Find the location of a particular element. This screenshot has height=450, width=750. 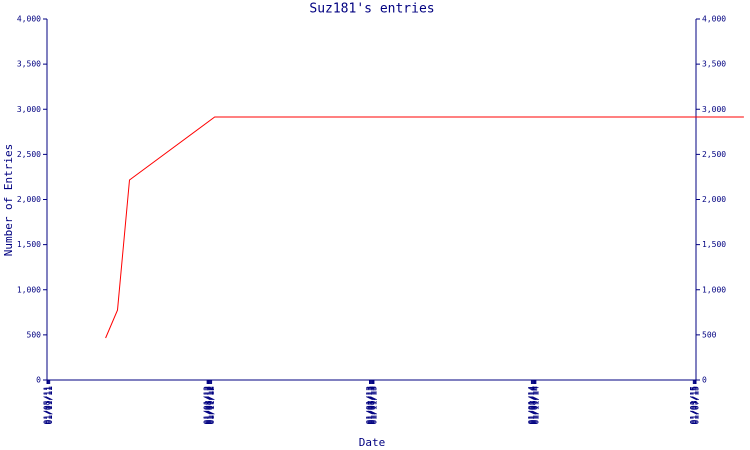

y-tick-label: 2,500 is located at coordinates (29, 154).